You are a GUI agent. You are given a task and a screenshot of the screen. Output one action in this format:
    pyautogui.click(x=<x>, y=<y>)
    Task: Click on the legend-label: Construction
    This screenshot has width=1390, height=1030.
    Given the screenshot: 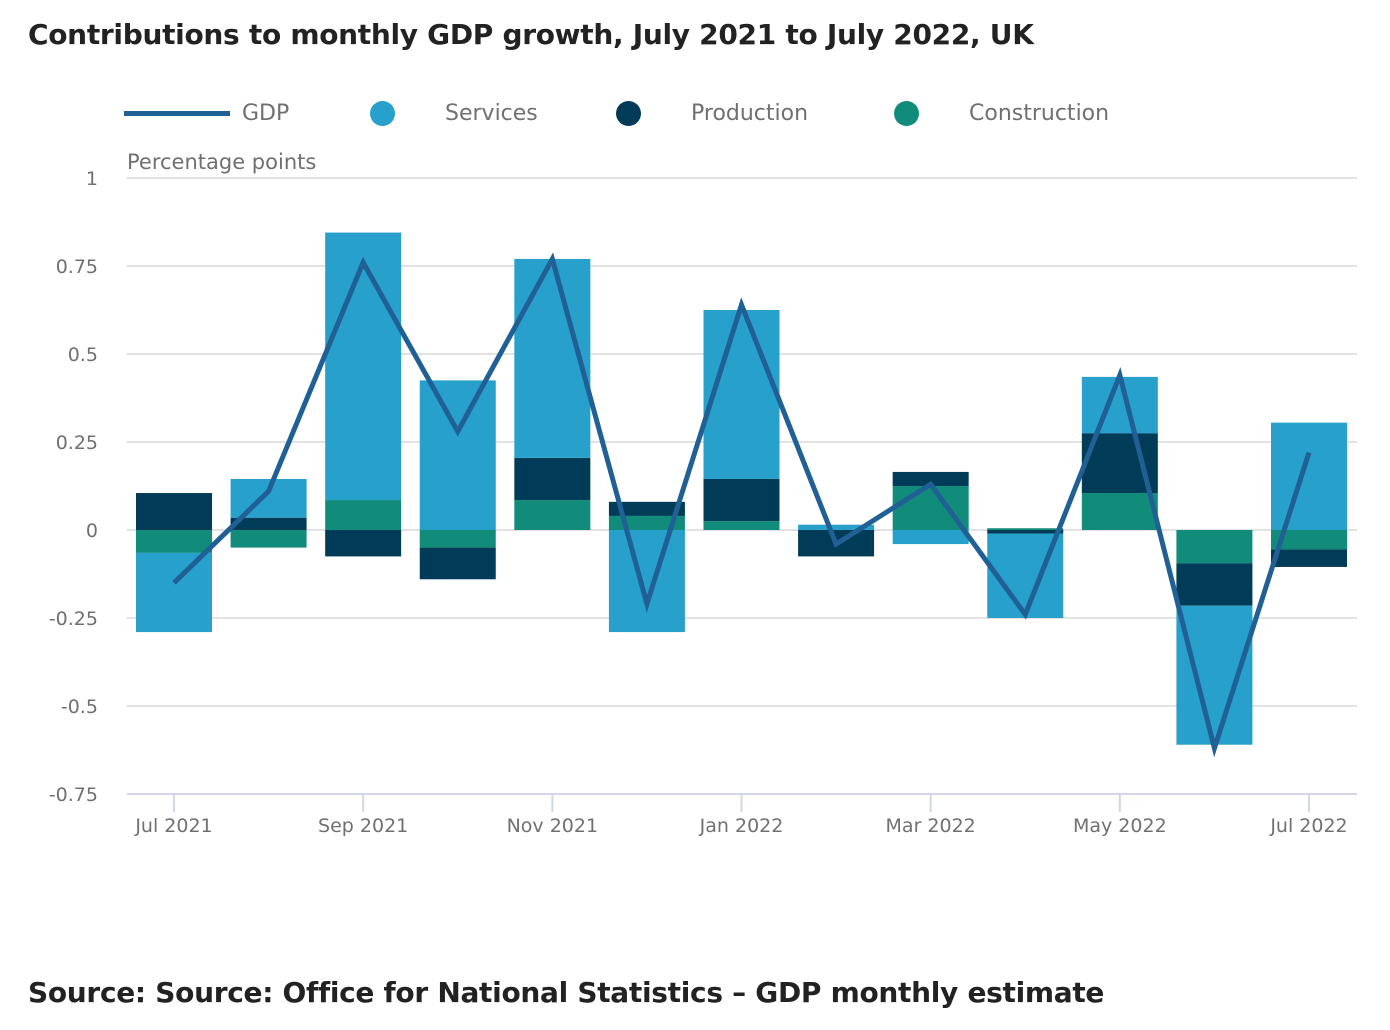 What is the action you would take?
    pyautogui.click(x=1039, y=113)
    